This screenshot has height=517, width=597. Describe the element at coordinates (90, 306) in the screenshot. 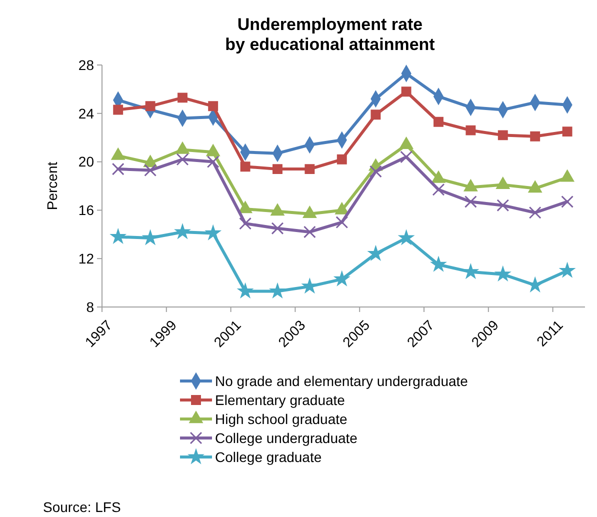

I see `y-tick-label: 8` at that location.